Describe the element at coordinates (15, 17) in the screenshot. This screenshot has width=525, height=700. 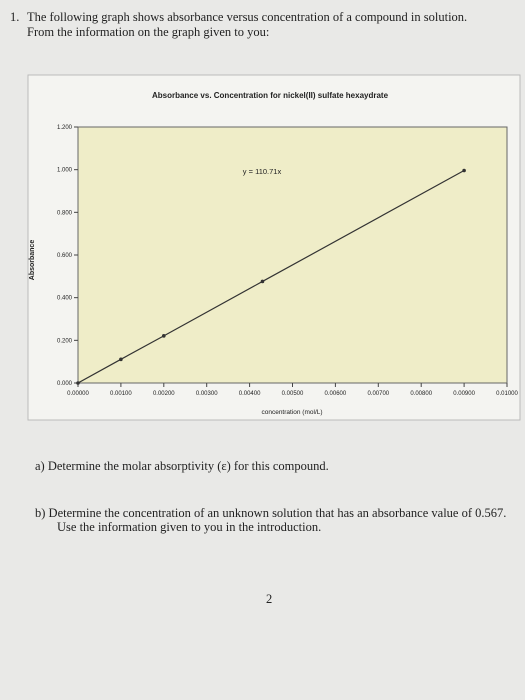
I see `question-number: 1.` at that location.